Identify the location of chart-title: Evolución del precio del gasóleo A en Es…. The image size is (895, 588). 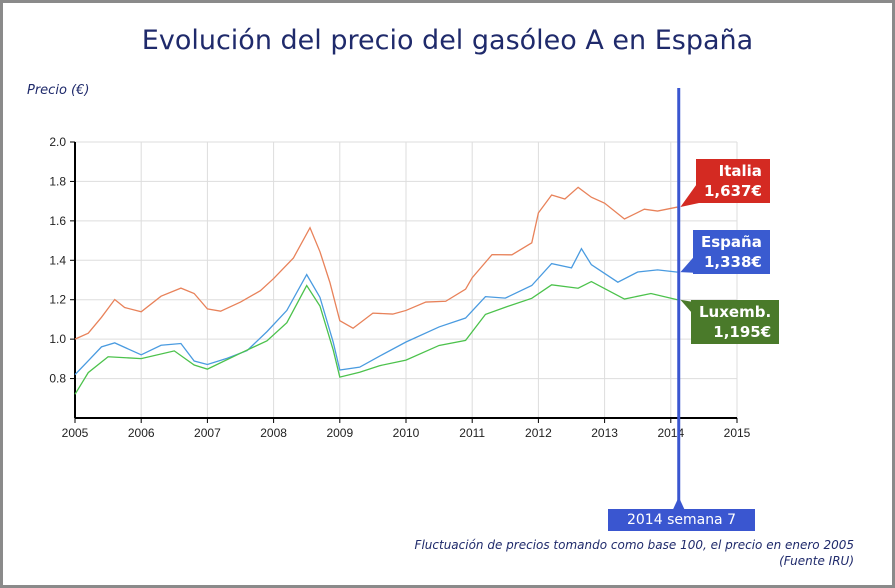
(447, 40).